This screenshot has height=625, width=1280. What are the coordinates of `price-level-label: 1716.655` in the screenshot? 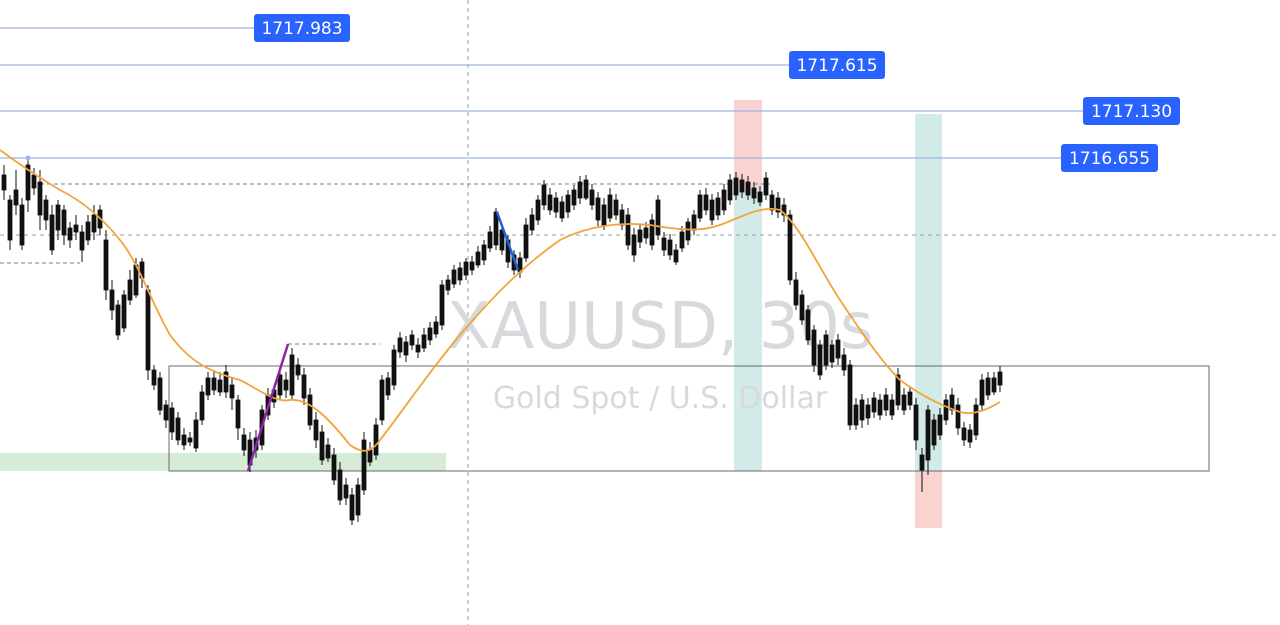 It's located at (1109, 158).